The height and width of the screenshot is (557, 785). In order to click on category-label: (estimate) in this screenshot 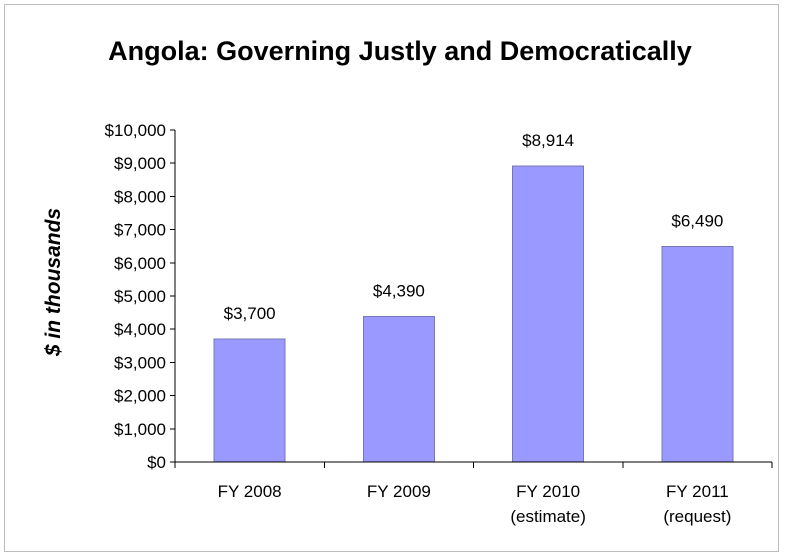, I will do `click(548, 516)`.